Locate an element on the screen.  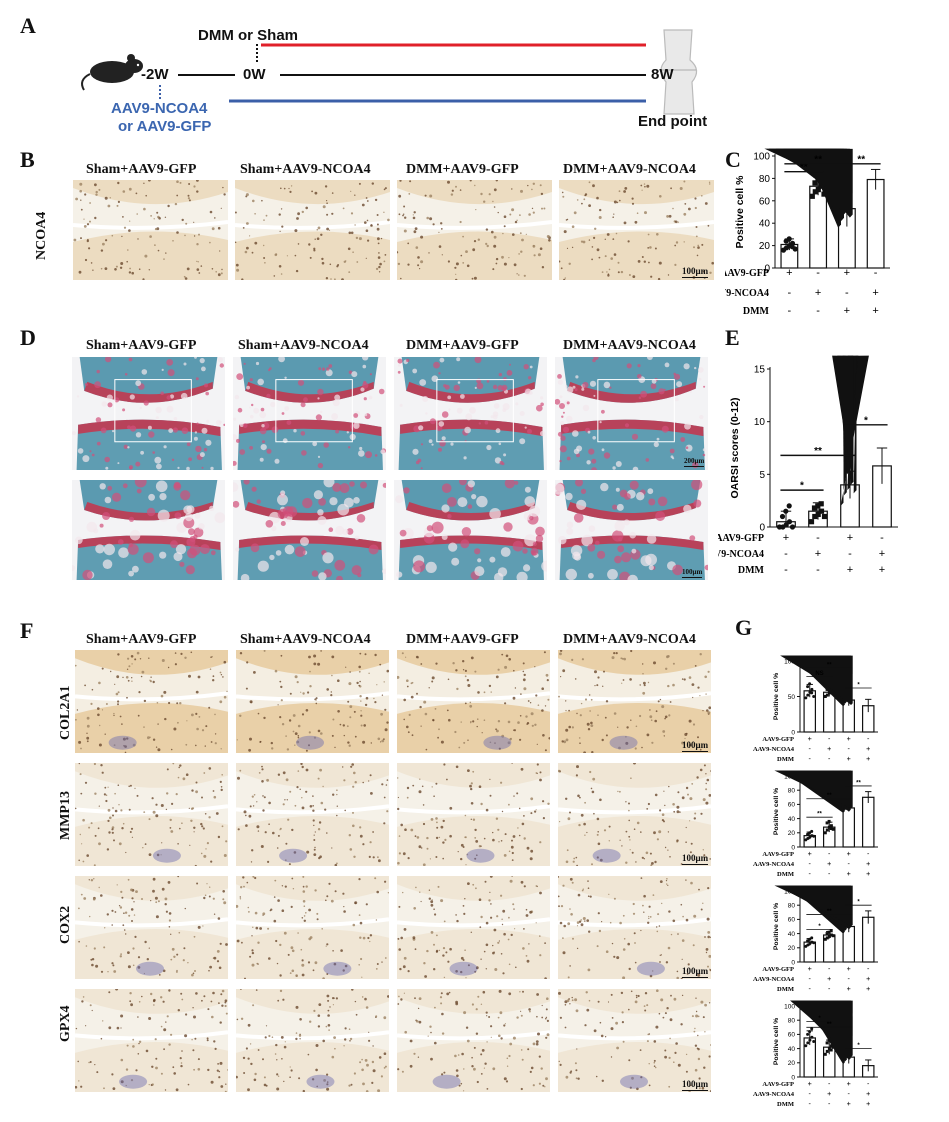
f-scale-bar-2: 100μm is located at coordinates (695, 859).